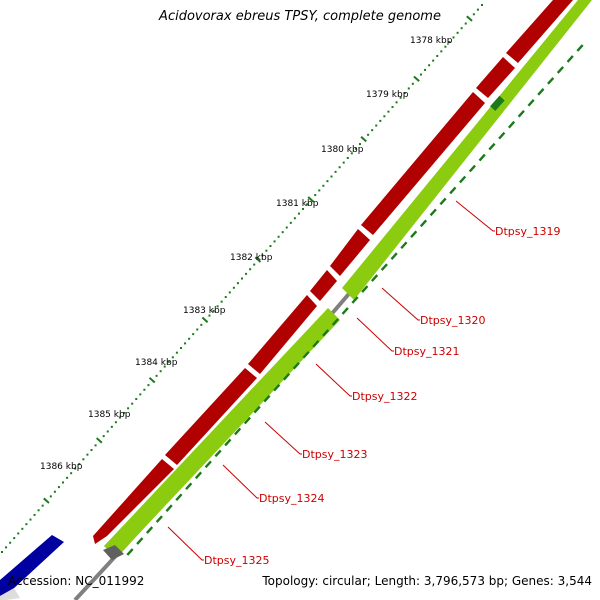 Image resolution: width=600 pixels, height=600 pixels. Describe the element at coordinates (282, 334) in the screenshot. I see `gene-dtpsy-1324-cds` at that location.